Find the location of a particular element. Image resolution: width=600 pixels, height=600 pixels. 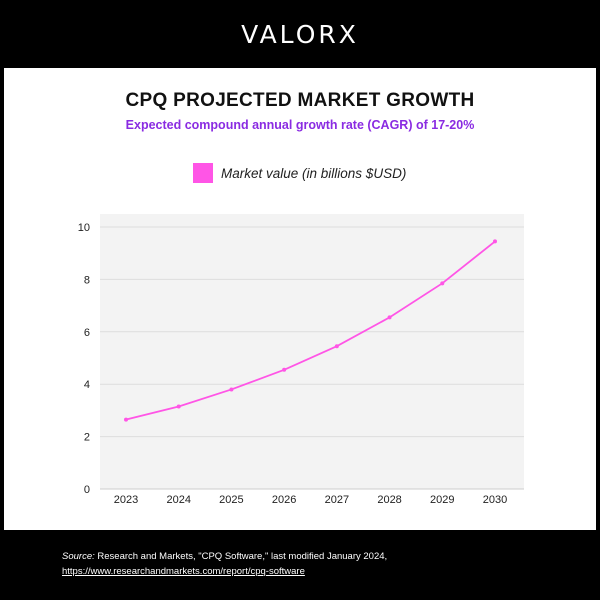

valorx-logo: VALORX is located at coordinates (300, 34).